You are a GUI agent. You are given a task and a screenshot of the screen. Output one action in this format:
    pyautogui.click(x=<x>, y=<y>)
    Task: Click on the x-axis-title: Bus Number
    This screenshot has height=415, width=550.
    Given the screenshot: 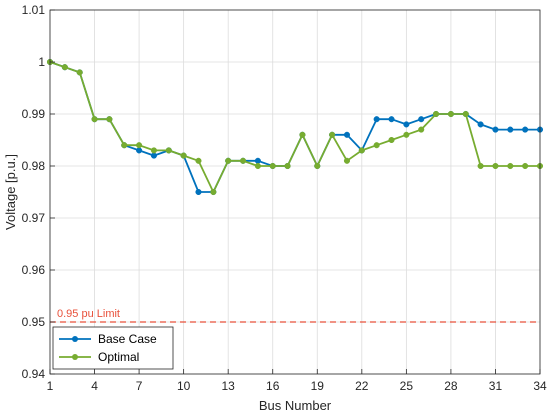 What is the action you would take?
    pyautogui.click(x=295, y=405)
    